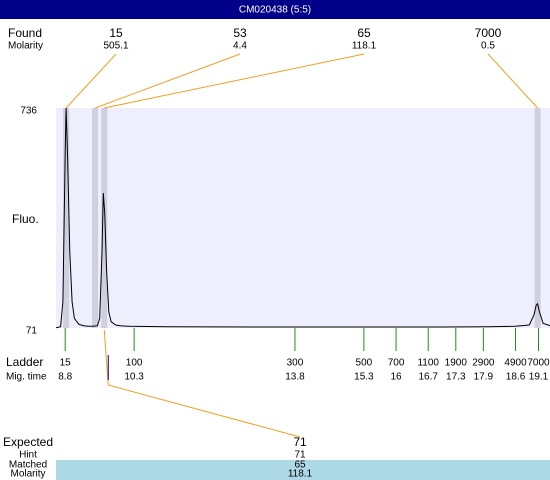  What do you see at coordinates (364, 377) in the screenshot?
I see `ladder-time: 15.3` at bounding box center [364, 377].